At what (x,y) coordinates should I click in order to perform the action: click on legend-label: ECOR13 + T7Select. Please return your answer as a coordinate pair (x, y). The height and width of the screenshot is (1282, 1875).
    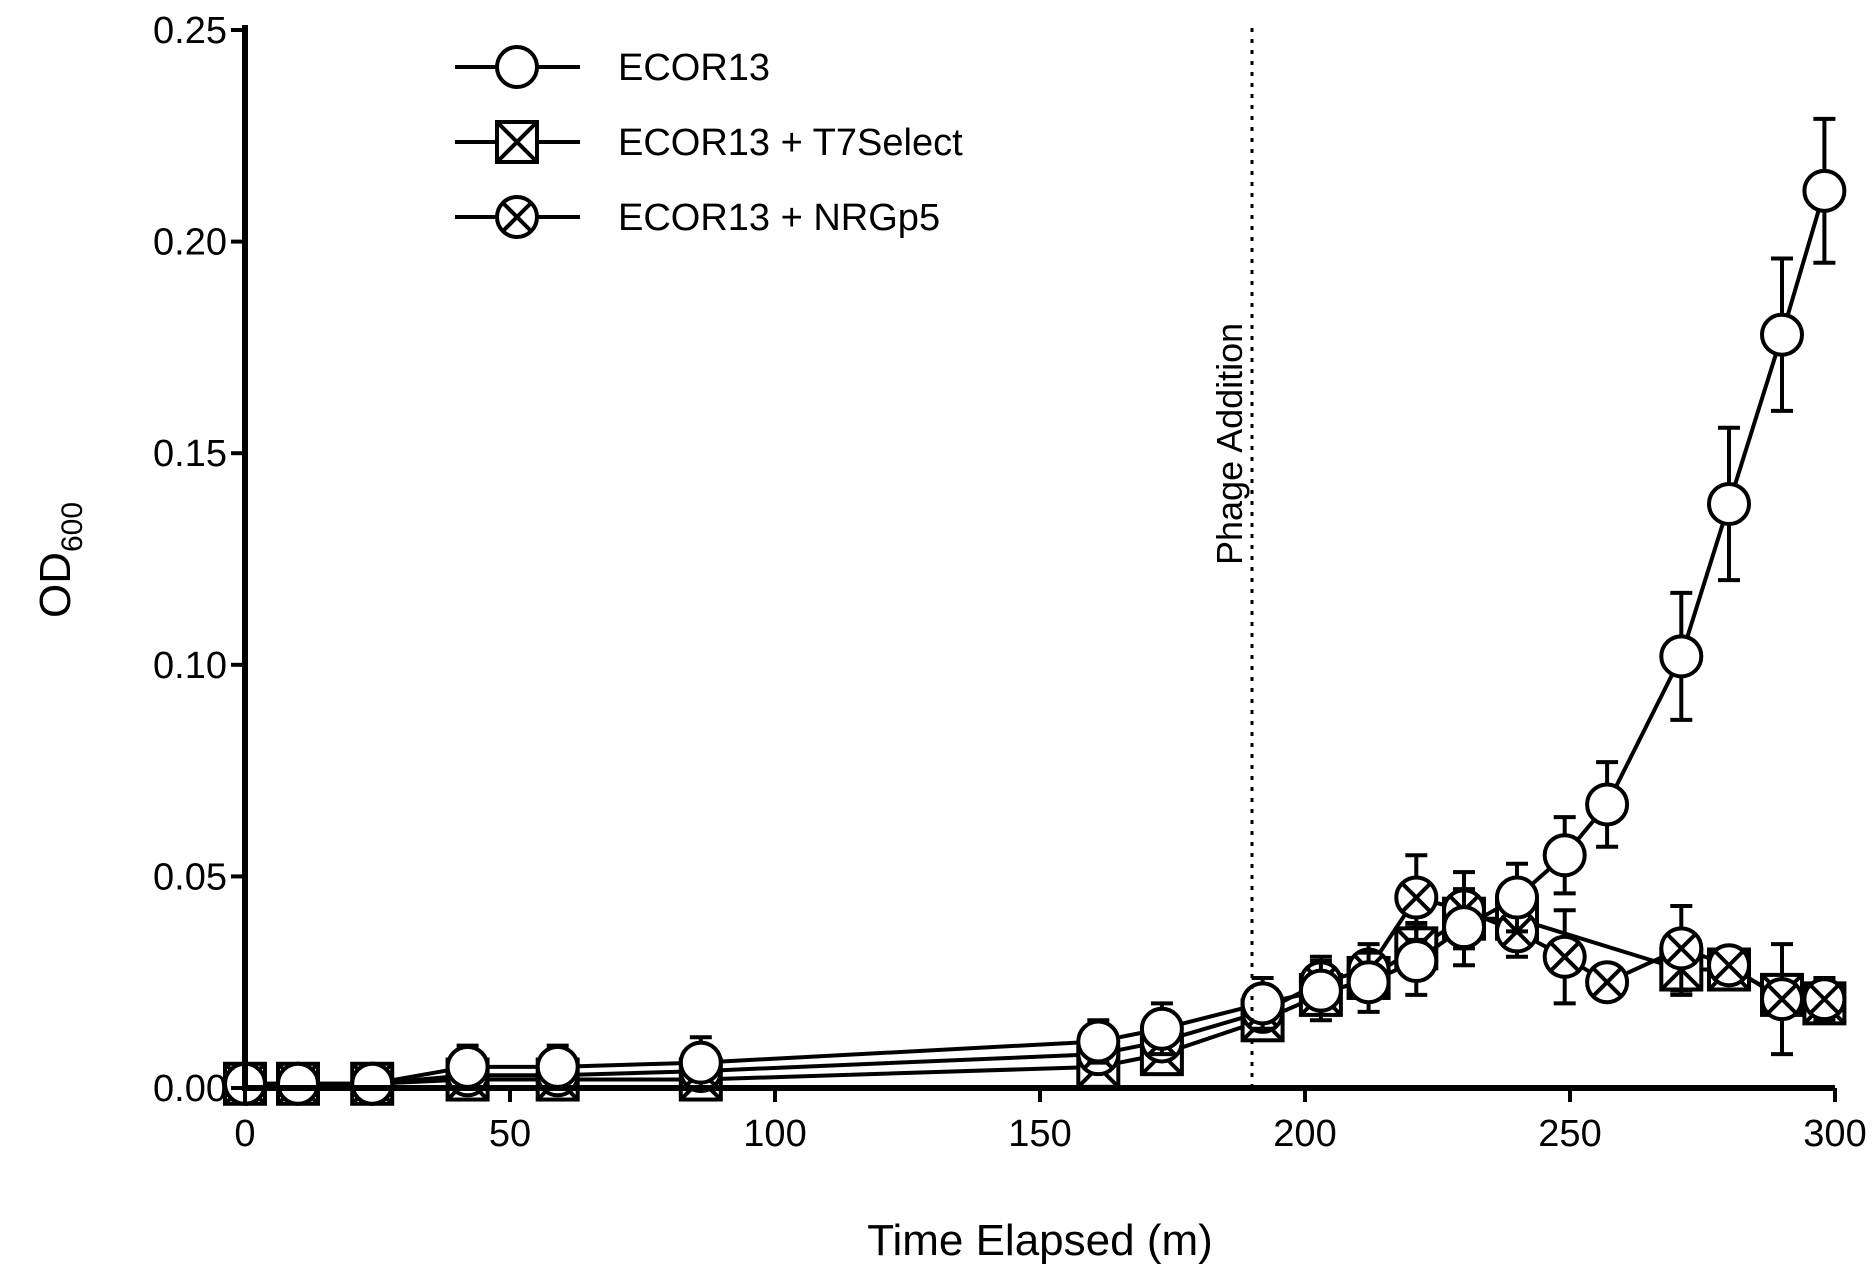
    Looking at the image, I should click on (790, 143).